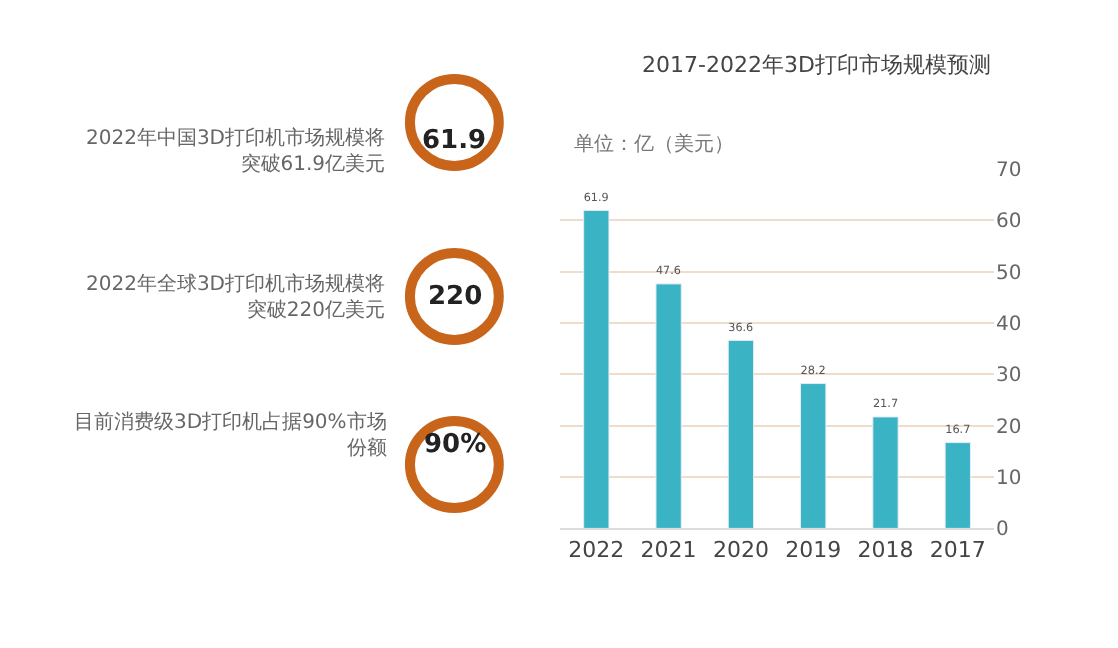 The width and height of the screenshot is (1118, 648). Describe the element at coordinates (654, 144) in the screenshot. I see `y-axis-title: 单位：亿（美元）` at that location.